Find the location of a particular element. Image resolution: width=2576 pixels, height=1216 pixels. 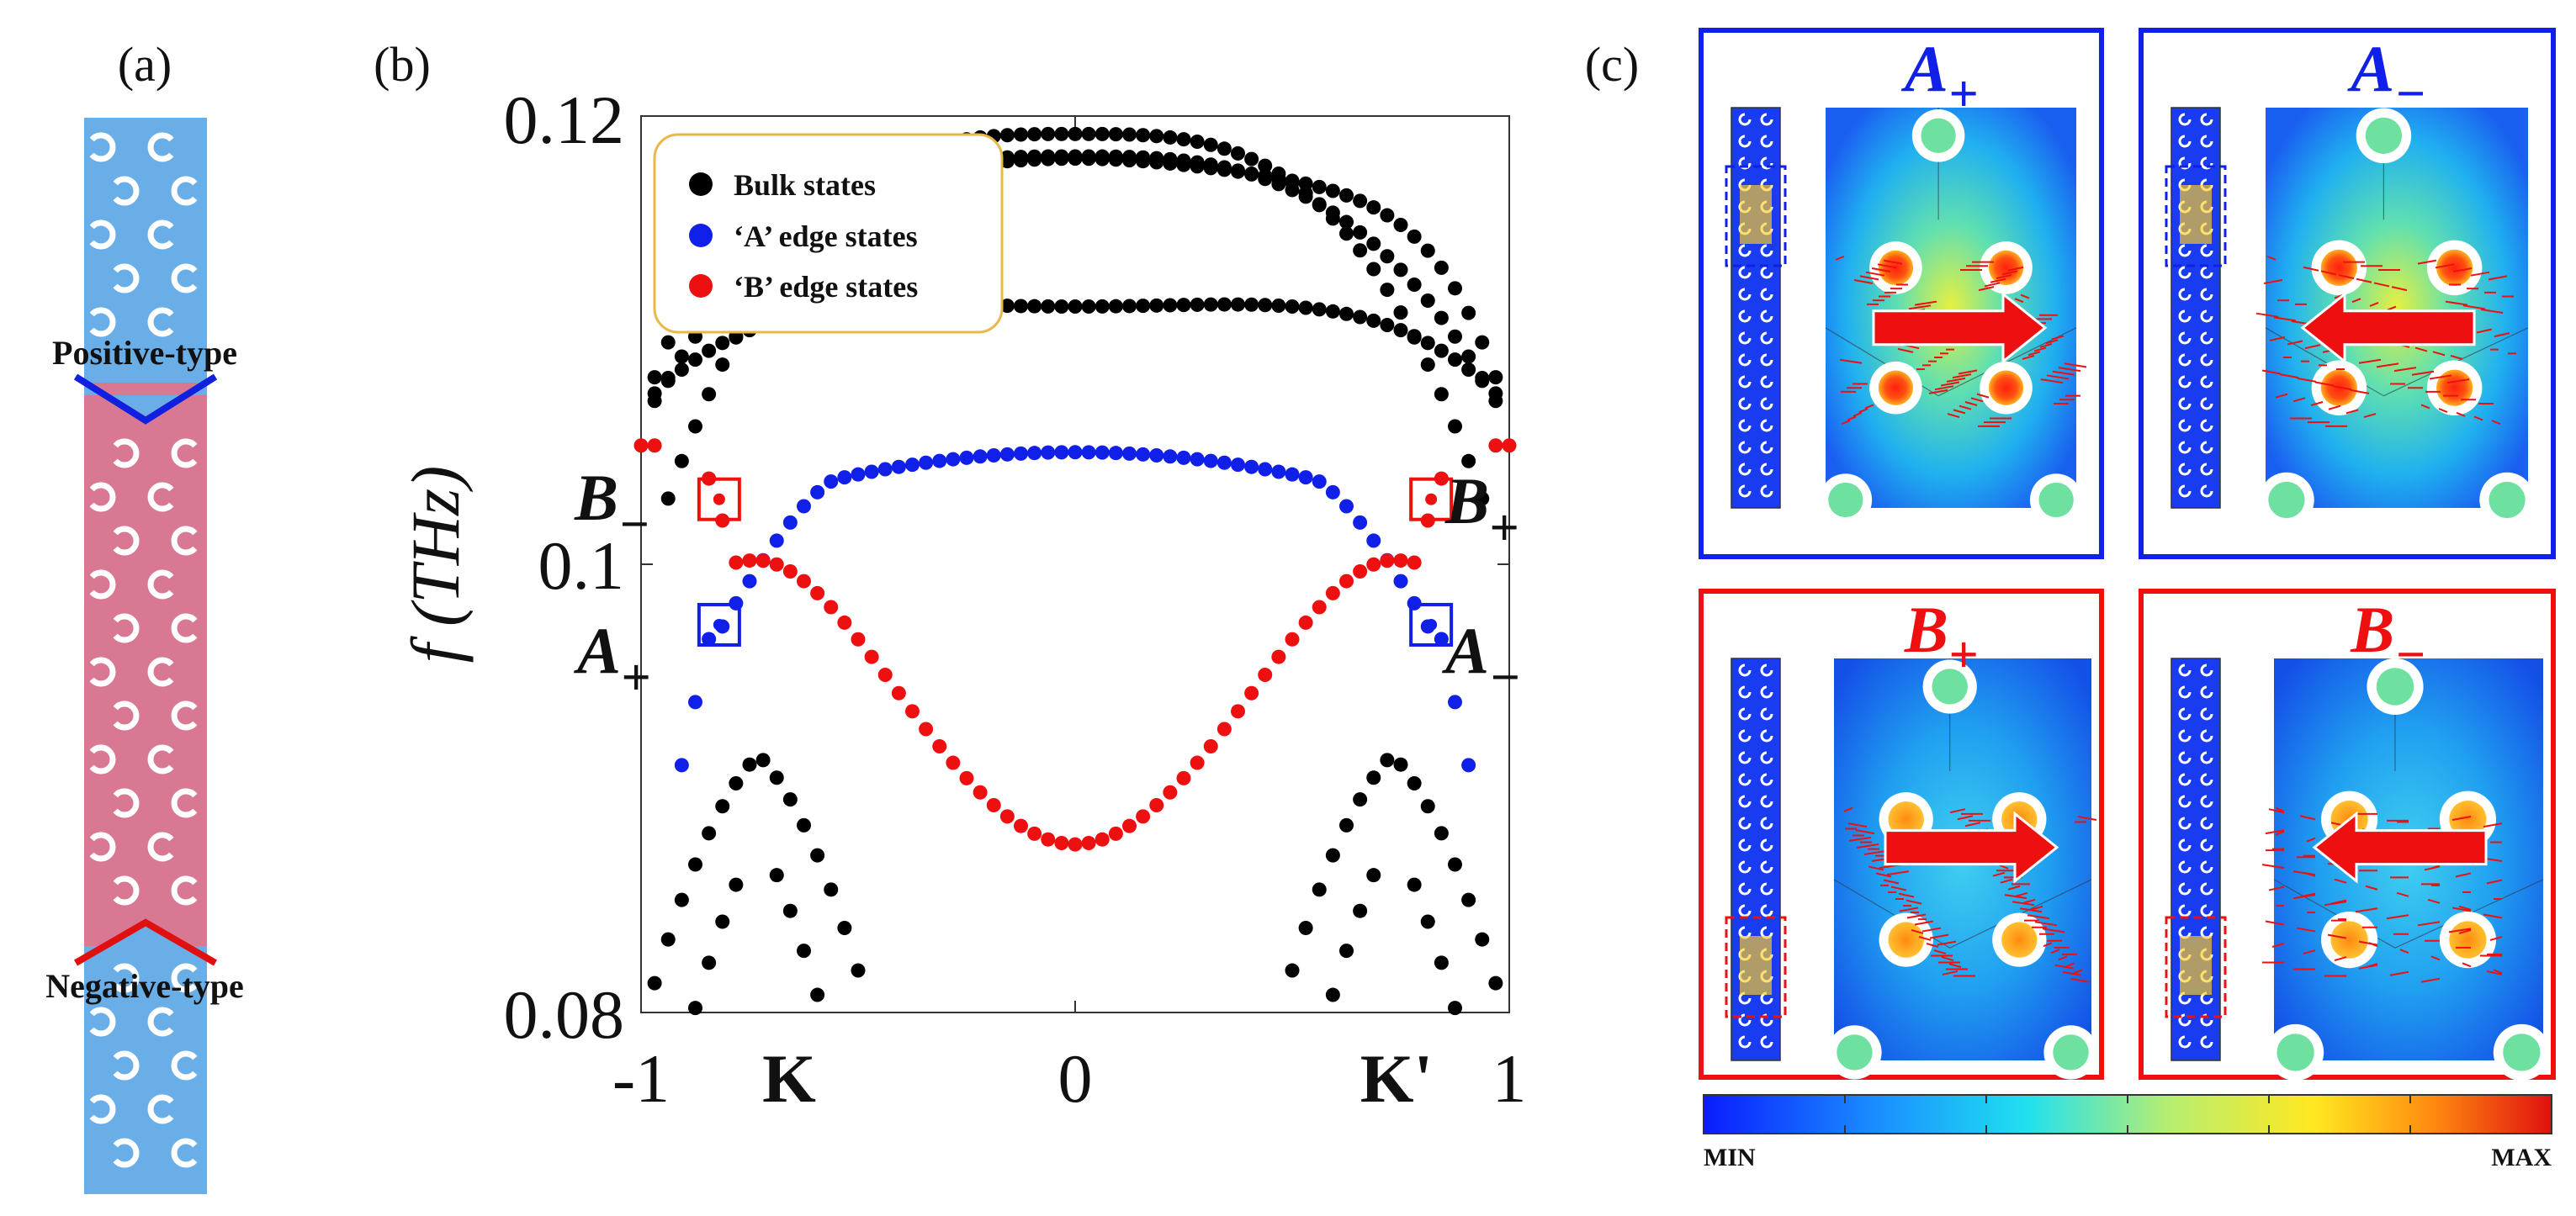

mode-title-sub: + is located at coordinates (1963, 655).